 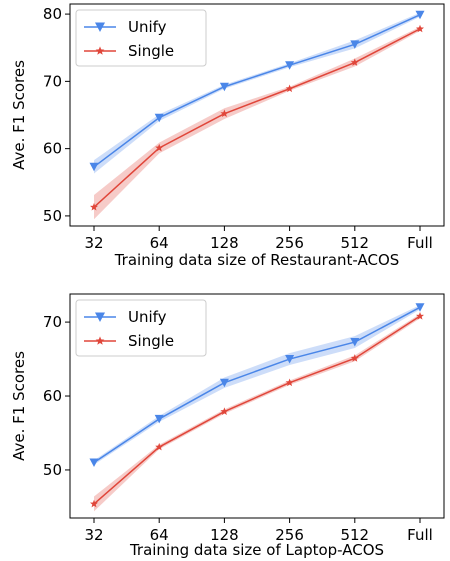 What do you see at coordinates (52, 14) in the screenshot?
I see `y-tick-label: 80` at bounding box center [52, 14].